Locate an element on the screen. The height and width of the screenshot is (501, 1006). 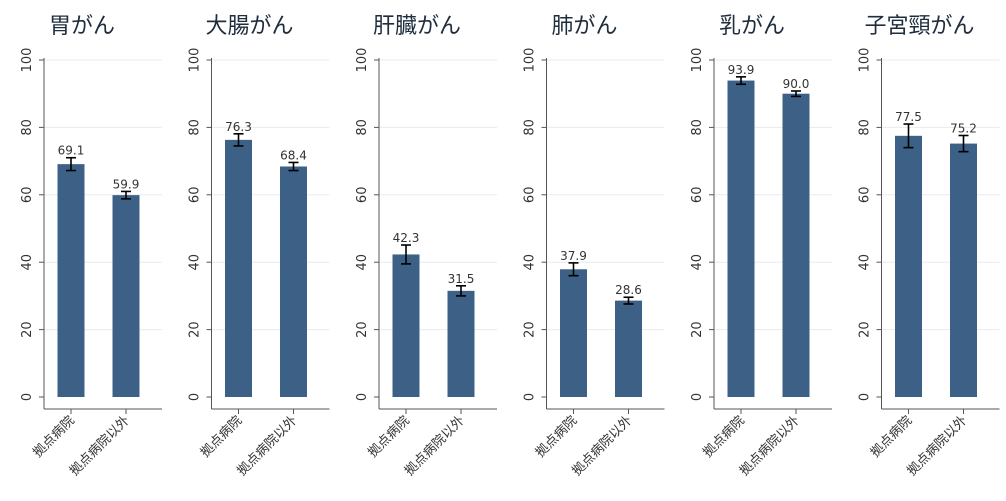
panel-title: 子宮頸がん is located at coordinates (919, 26).